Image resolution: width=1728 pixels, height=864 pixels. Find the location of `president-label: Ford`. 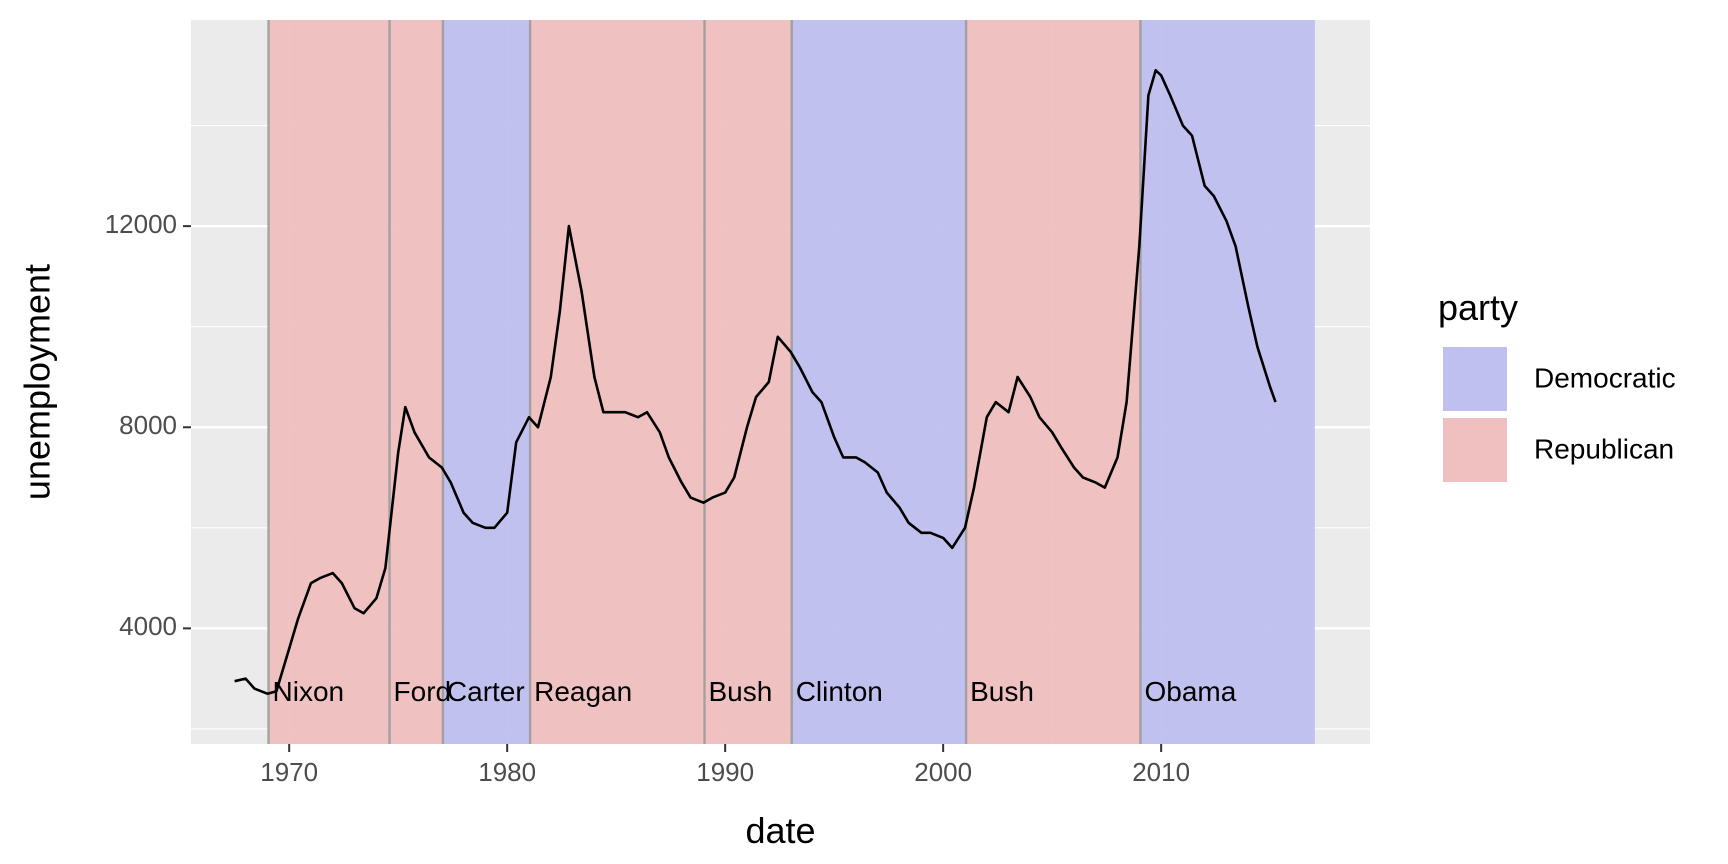

president-label: Ford is located at coordinates (423, 691).